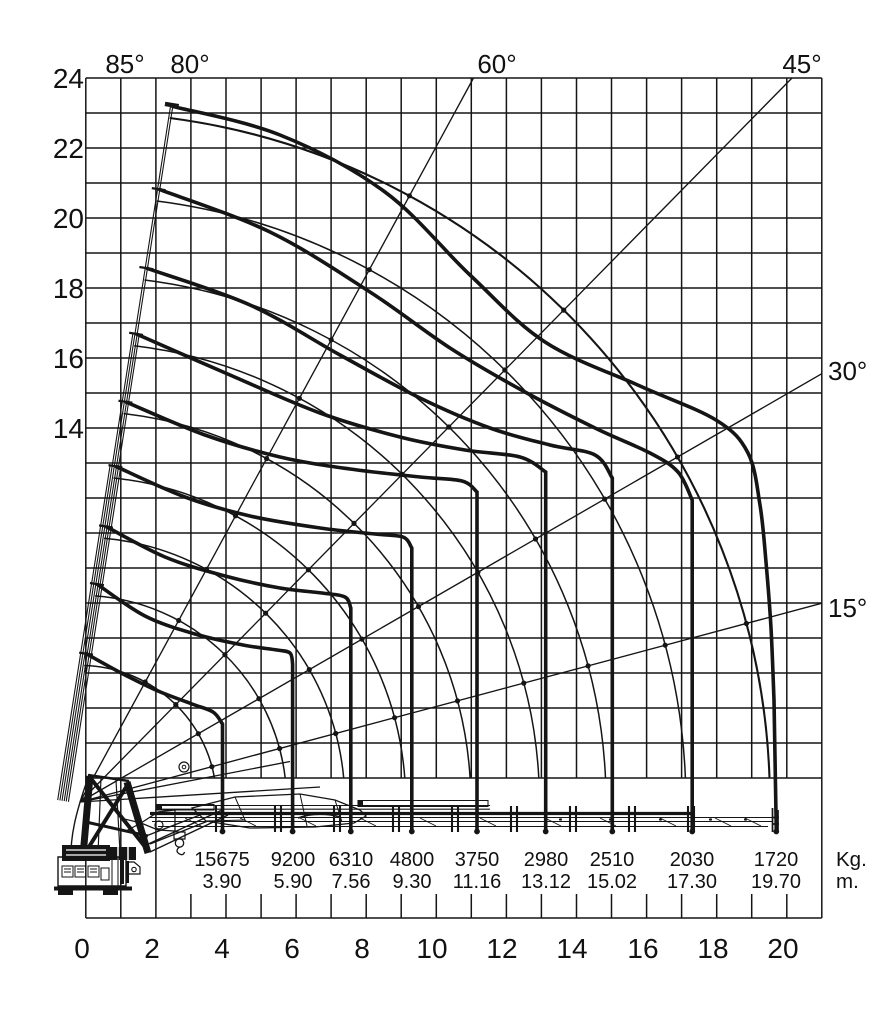  What do you see at coordinates (362, 948) in the screenshot?
I see `svg-text: 8` at bounding box center [362, 948].